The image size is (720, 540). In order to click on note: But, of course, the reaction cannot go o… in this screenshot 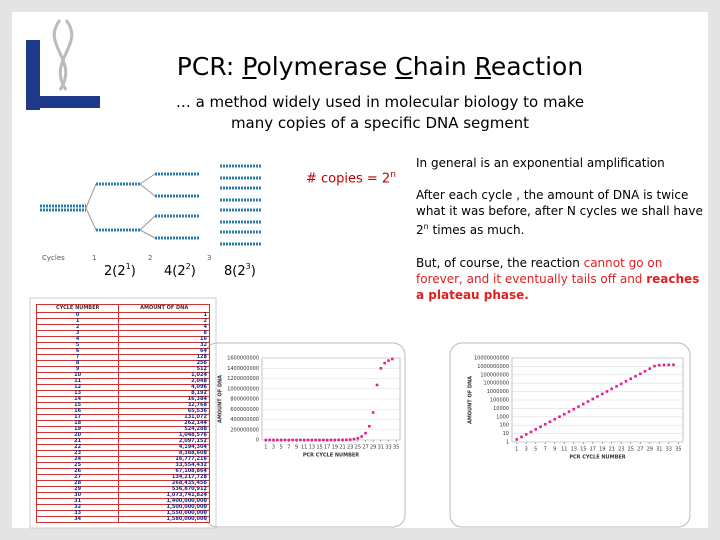, I will do `click(558, 279)`.